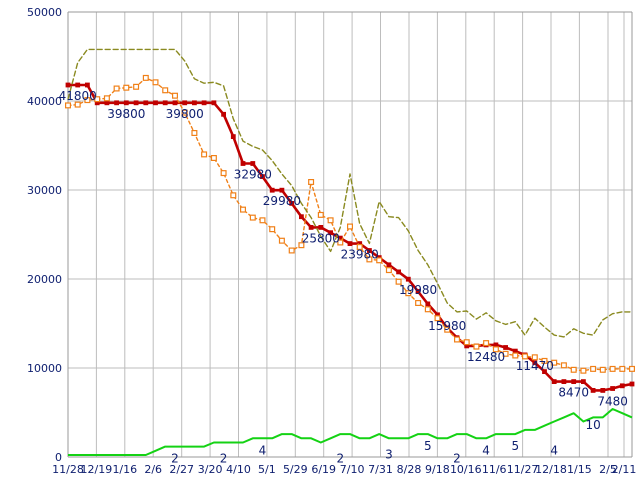  I want to click on x-tick-label: 2/11, so click(624, 469).